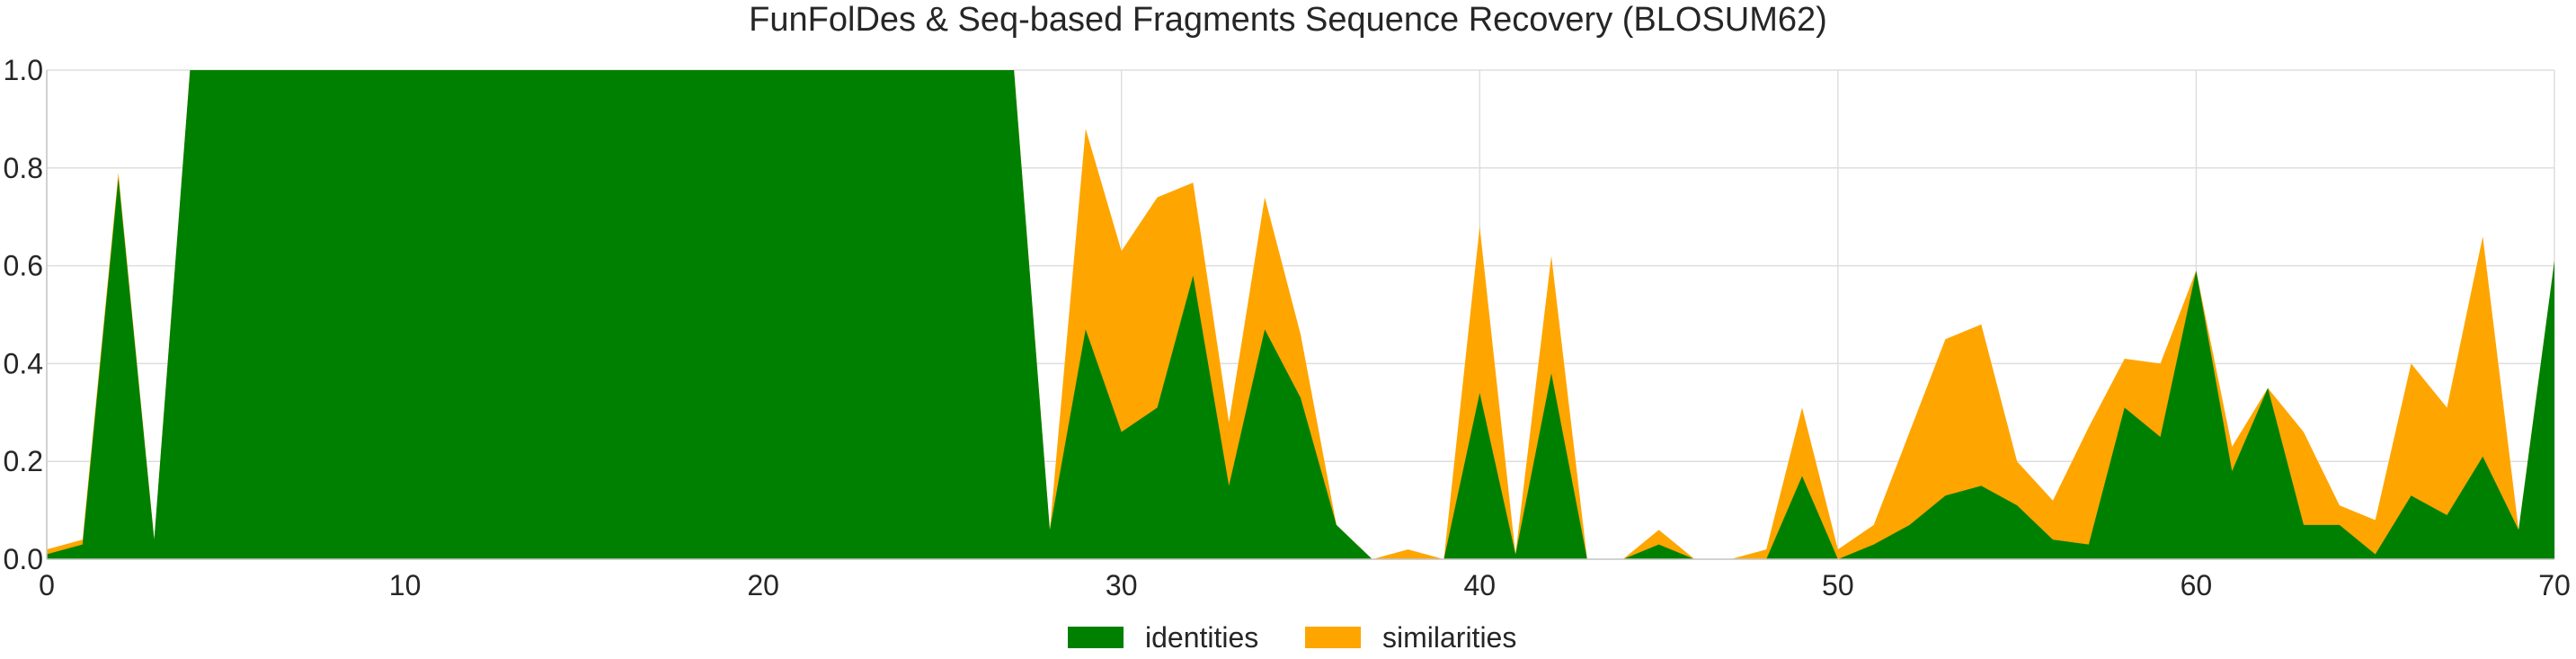 This screenshot has width=2576, height=659. I want to click on x-tick-label: 40, so click(1479, 585).